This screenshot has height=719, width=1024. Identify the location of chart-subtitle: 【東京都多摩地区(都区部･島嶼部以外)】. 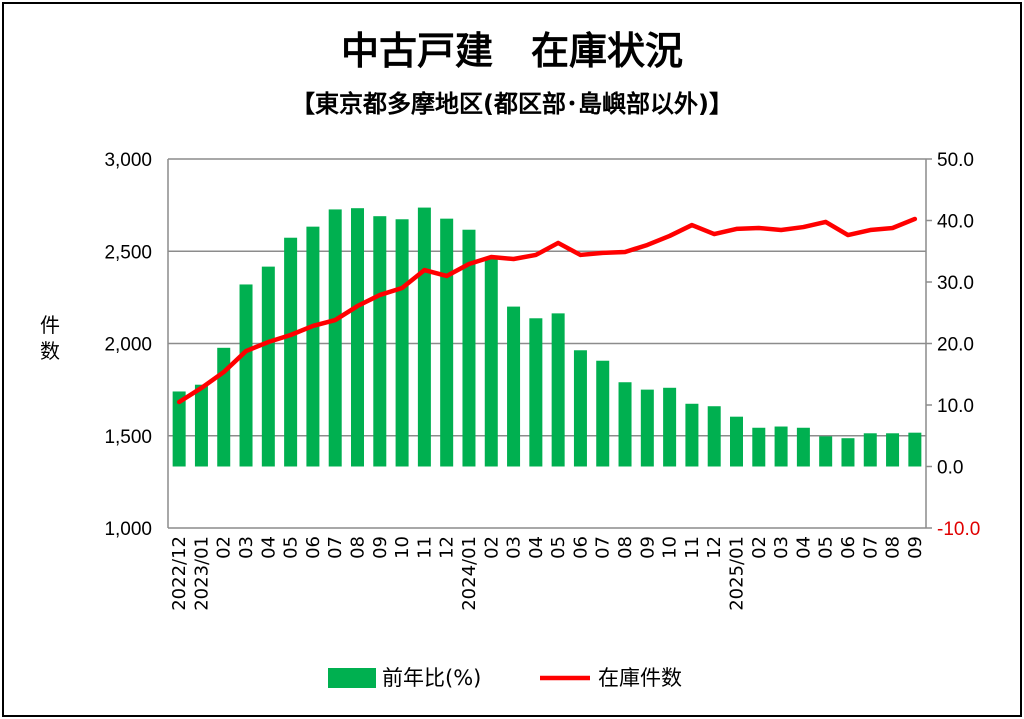
(512, 104).